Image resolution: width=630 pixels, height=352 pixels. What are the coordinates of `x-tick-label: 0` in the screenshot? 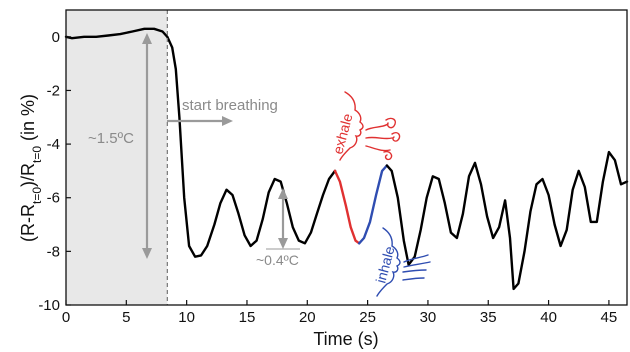 It's located at (66, 317).